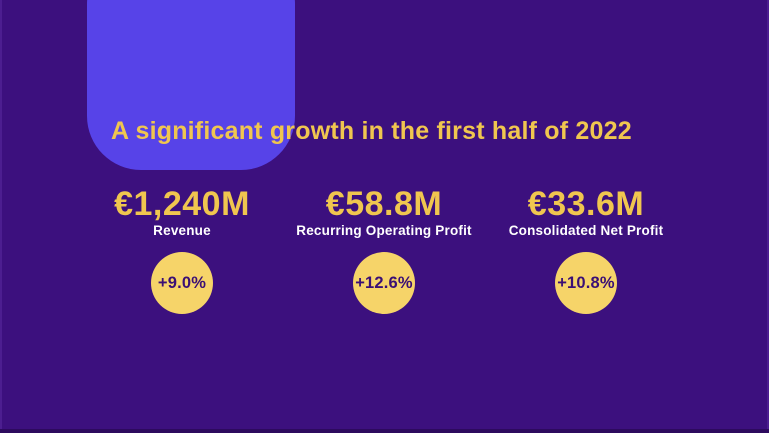 The width and height of the screenshot is (769, 433). I want to click on growth-value: +10.8%, so click(586, 282).